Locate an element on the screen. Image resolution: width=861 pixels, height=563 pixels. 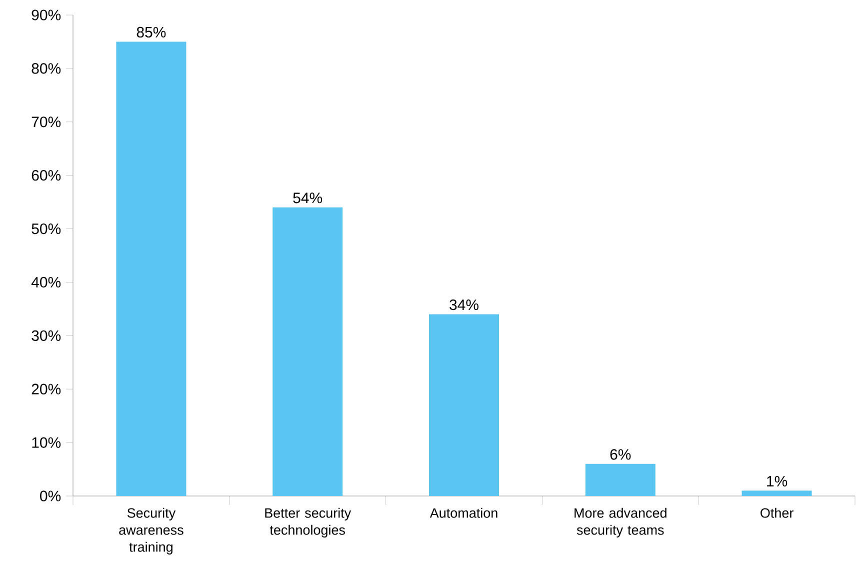
y-tick-label: 40% is located at coordinates (46, 282).